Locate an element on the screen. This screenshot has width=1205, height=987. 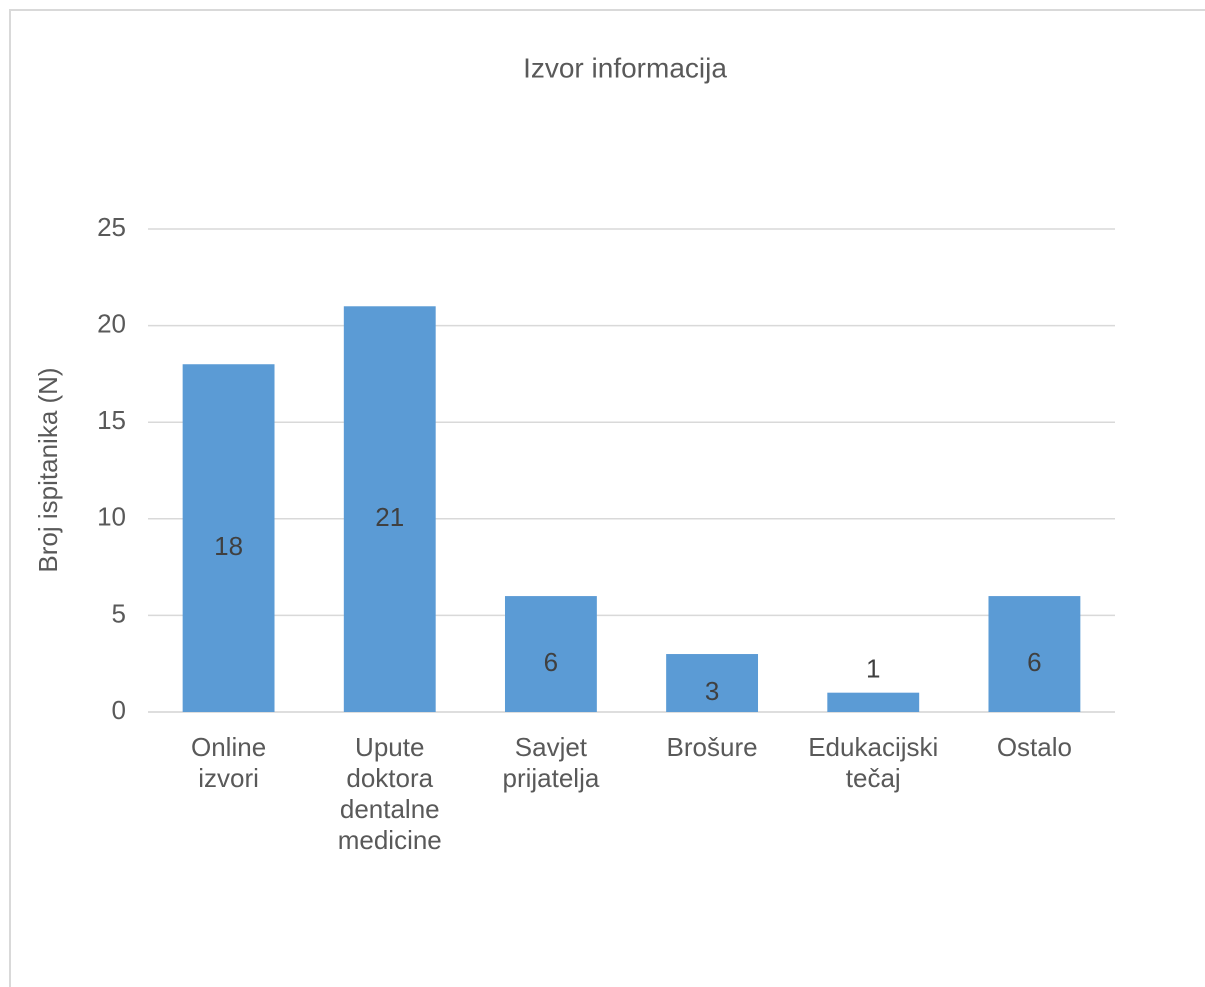
data-label: 21 is located at coordinates (389, 517).